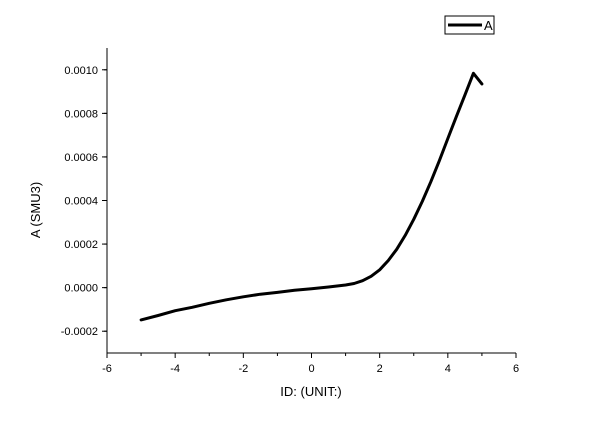 This screenshot has height=424, width=600. I want to click on y-tick-label: 0.0000, so click(81, 289).